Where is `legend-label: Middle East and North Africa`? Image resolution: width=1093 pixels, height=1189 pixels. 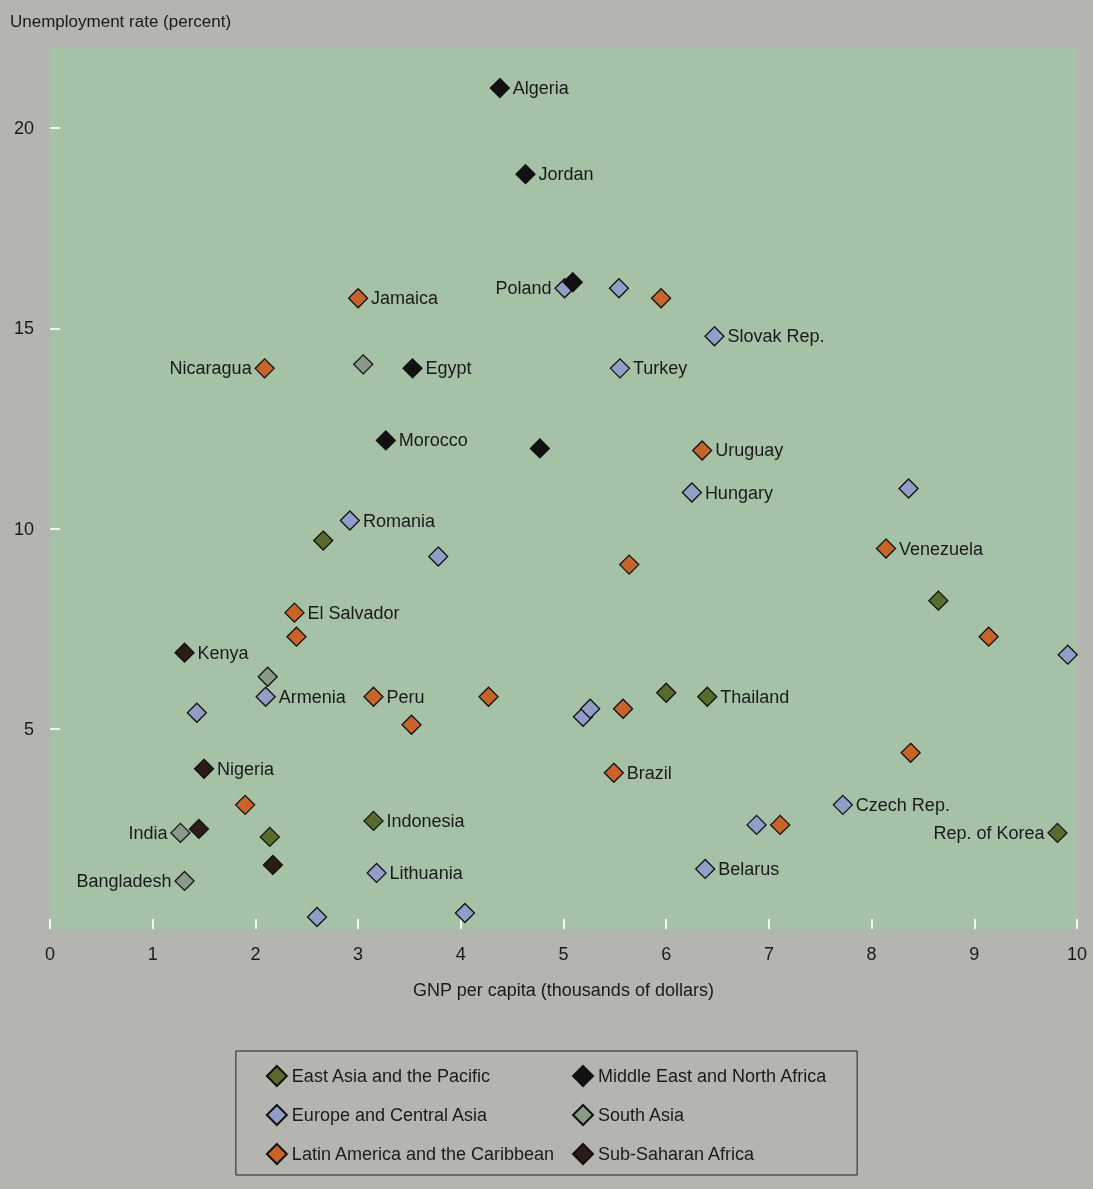 legend-label: Middle East and North Africa is located at coordinates (713, 1076).